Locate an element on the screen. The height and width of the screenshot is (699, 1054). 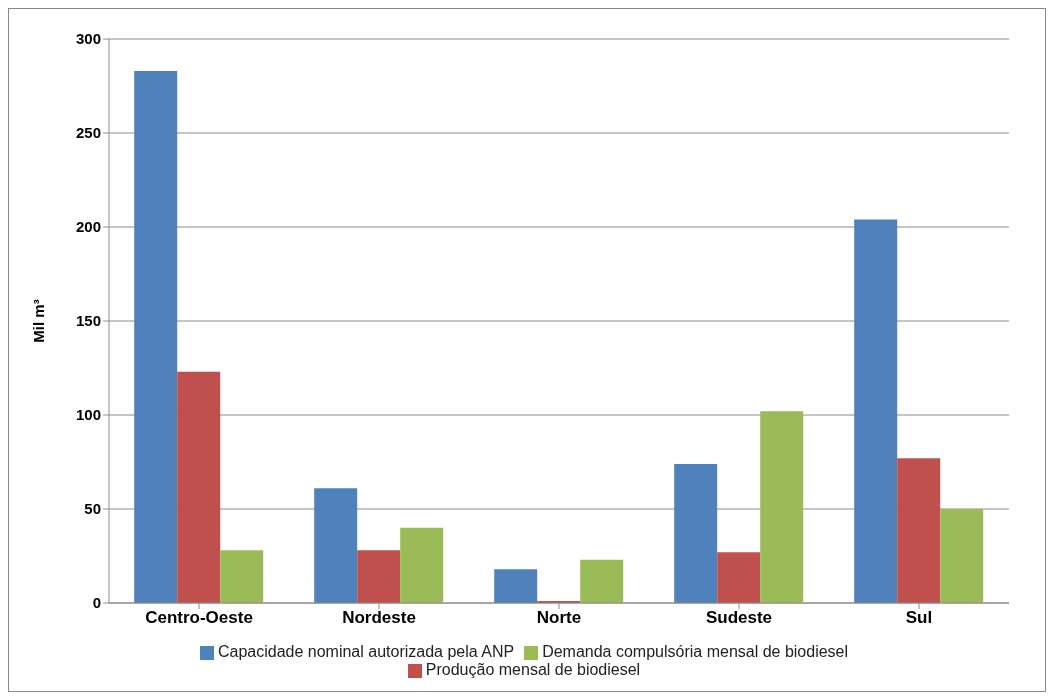
x-tick-label: Sul is located at coordinates (919, 618).